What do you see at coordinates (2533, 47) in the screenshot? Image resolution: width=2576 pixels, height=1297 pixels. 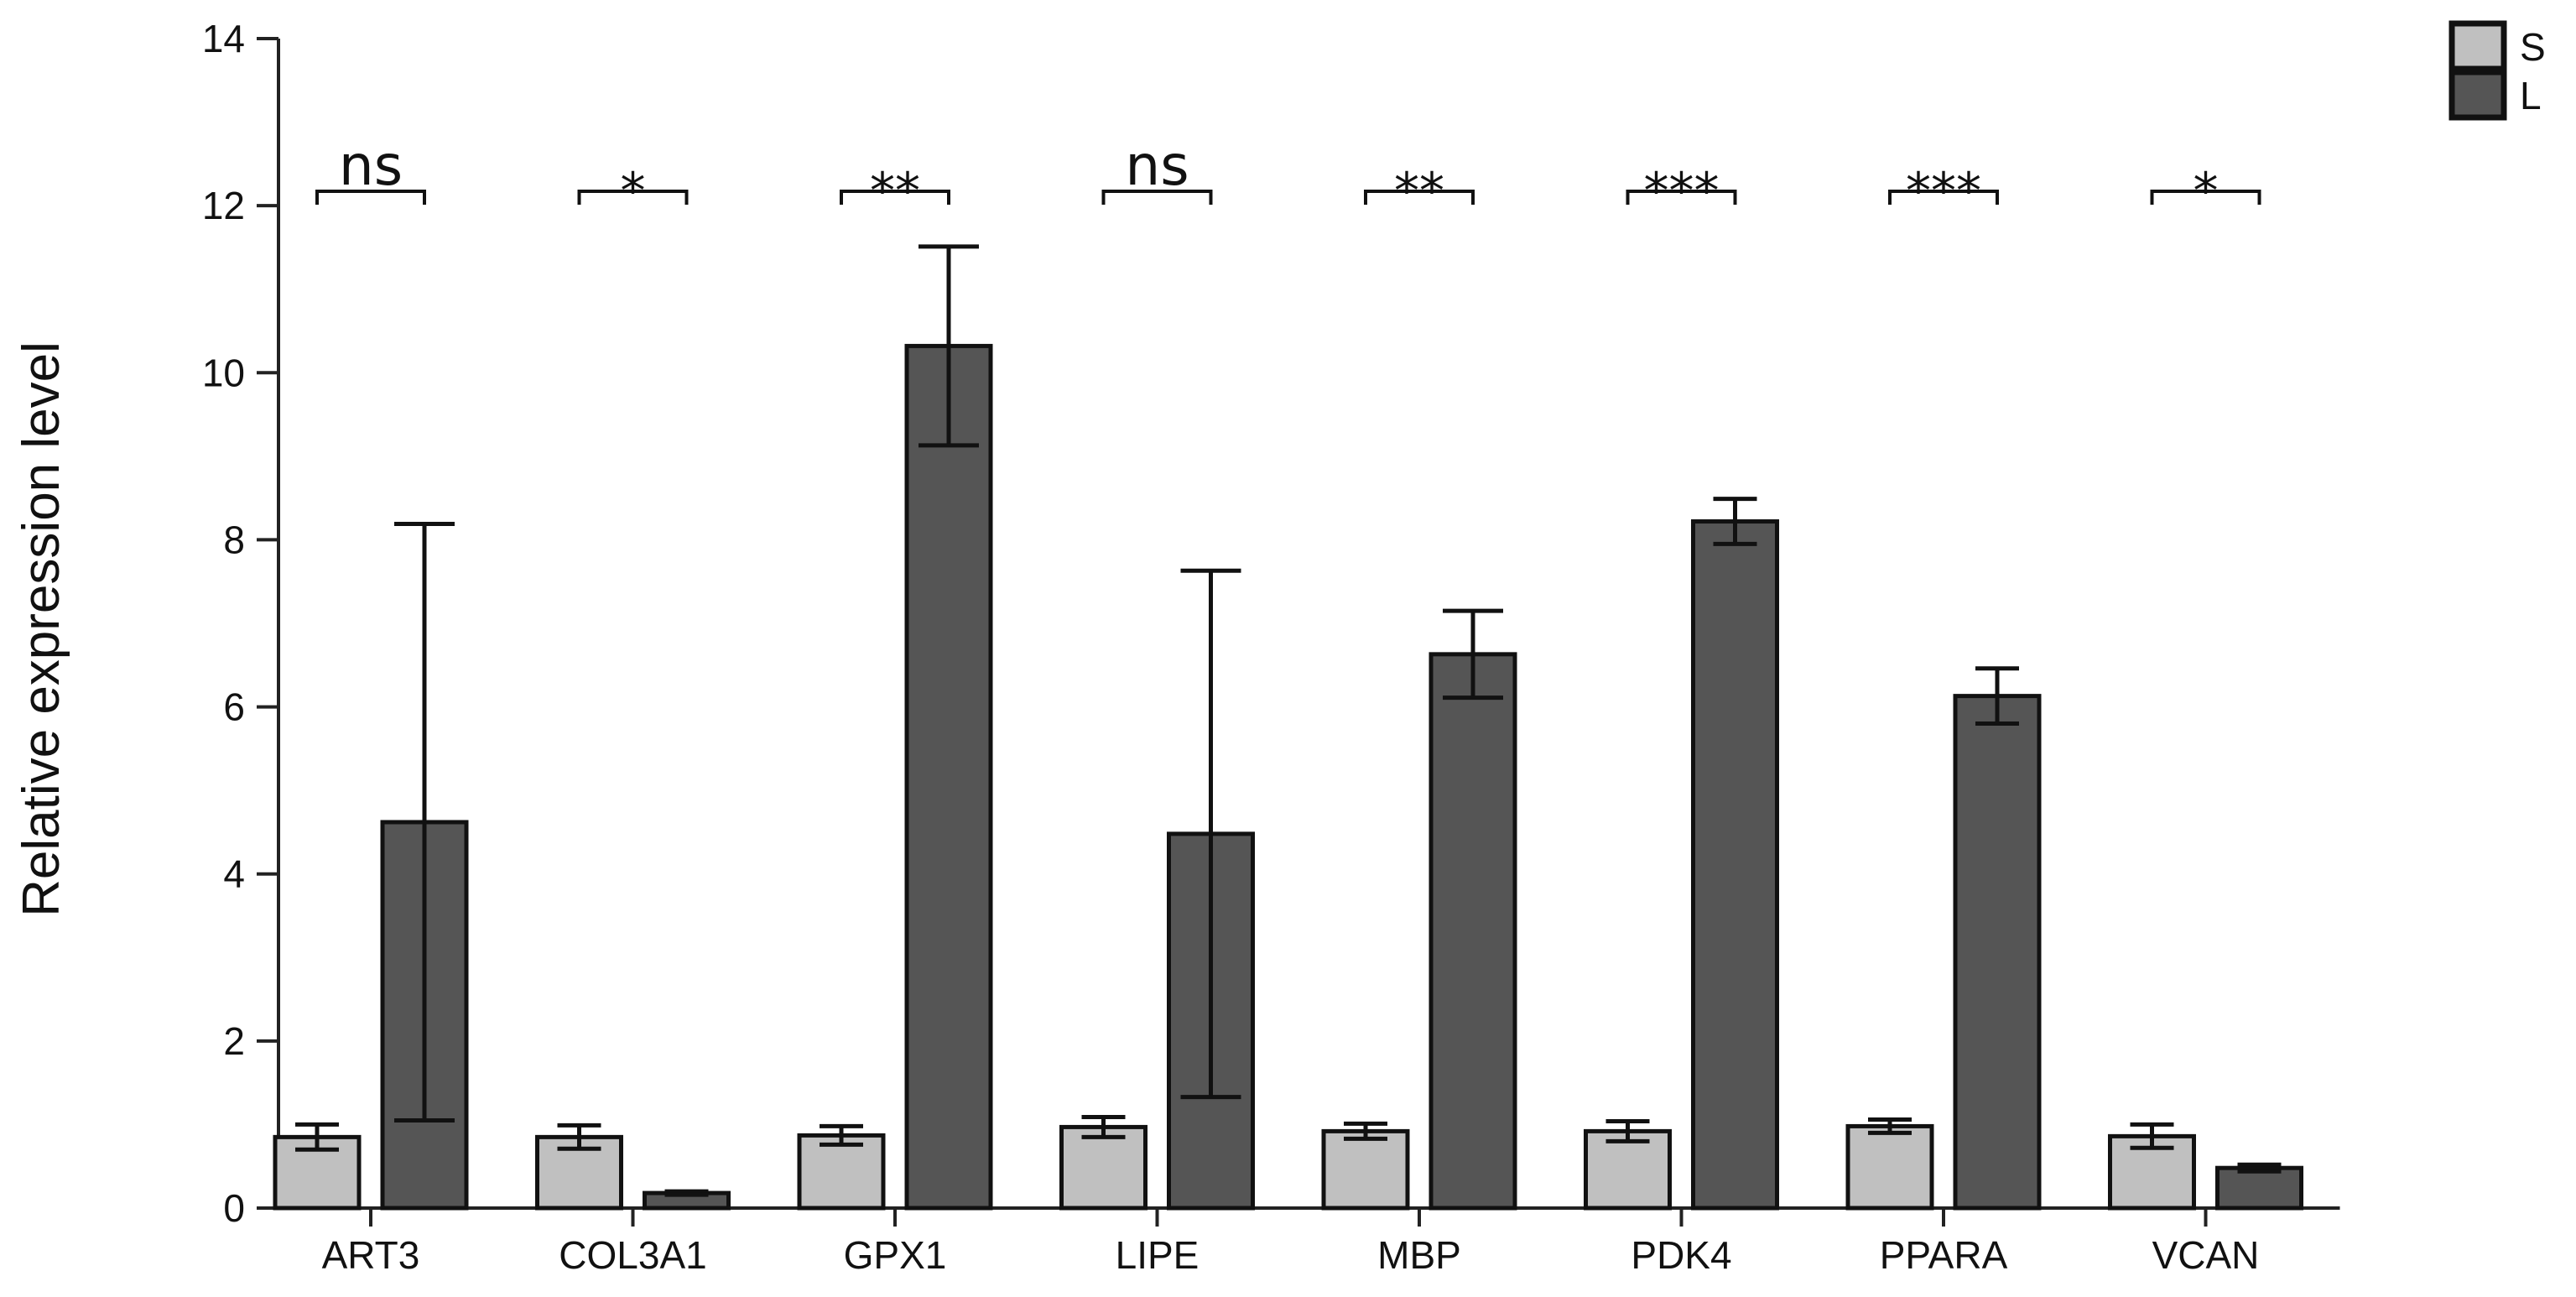 I see `legend-label-S: S` at bounding box center [2533, 47].